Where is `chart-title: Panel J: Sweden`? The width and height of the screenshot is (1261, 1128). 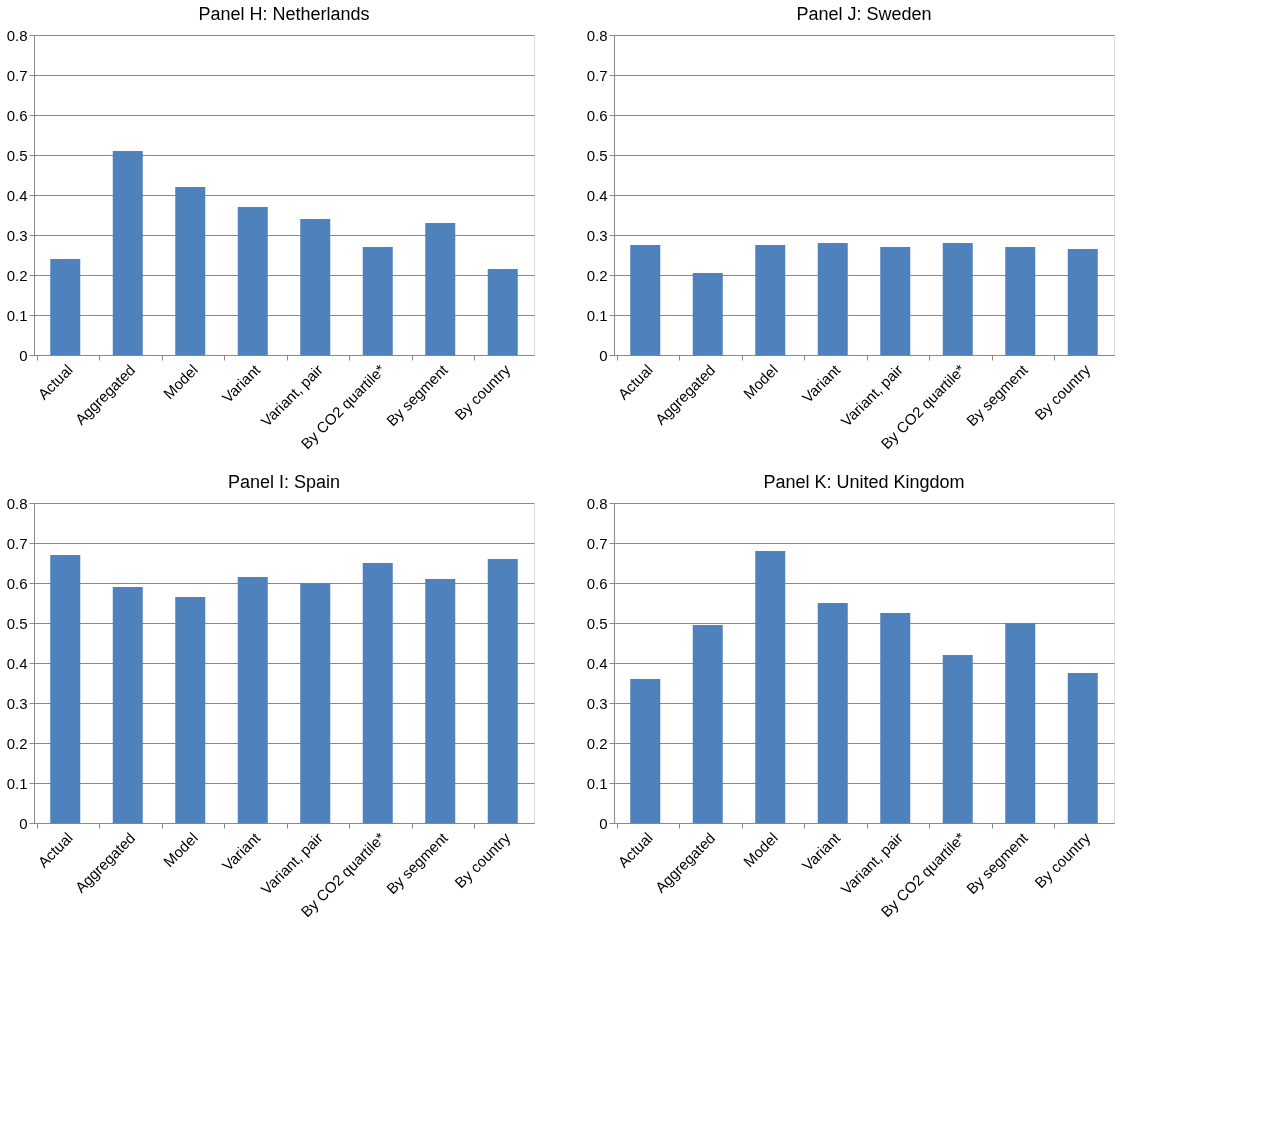
chart-title: Panel J: Sweden is located at coordinates (864, 14).